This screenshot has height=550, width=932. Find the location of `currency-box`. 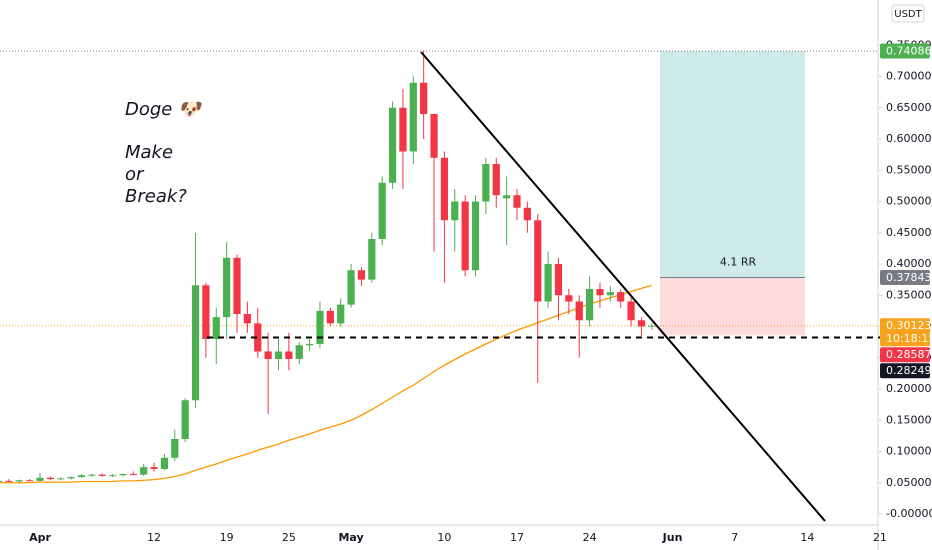

currency-box is located at coordinates (908, 13).